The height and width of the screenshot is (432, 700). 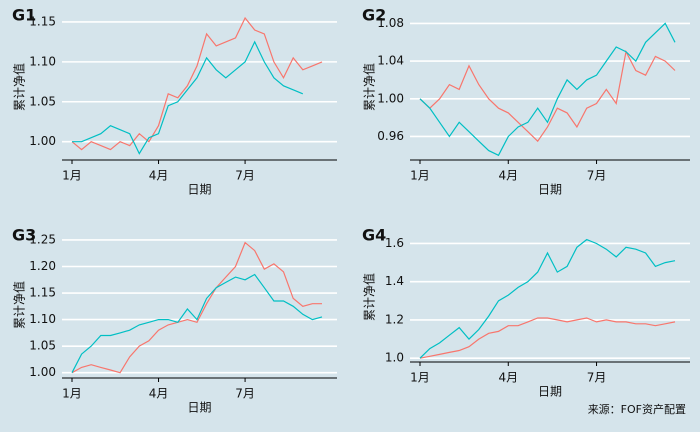 I want to click on panel-title: G3, so click(x=24, y=235).